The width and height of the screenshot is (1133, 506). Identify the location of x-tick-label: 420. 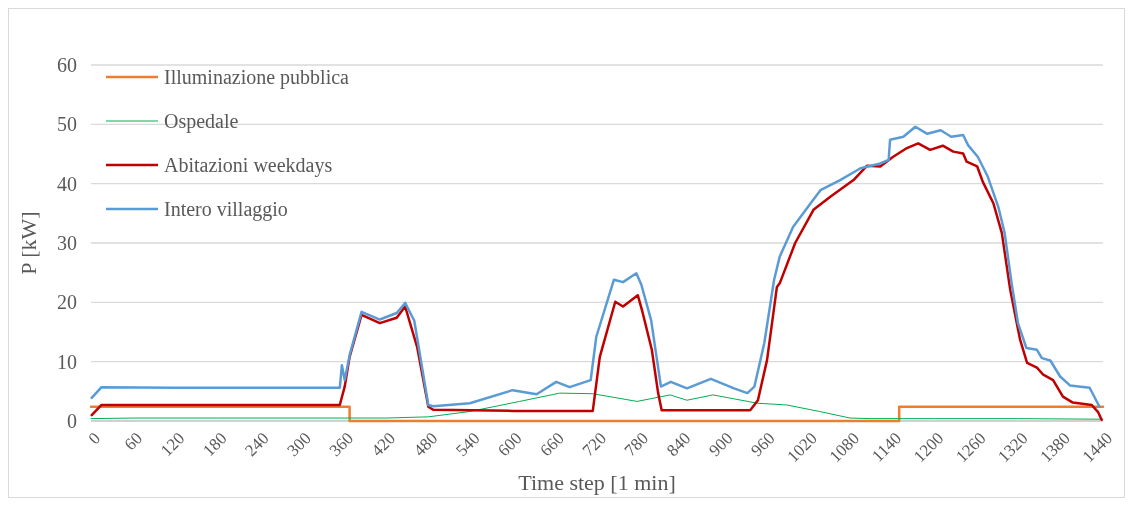
(383, 444).